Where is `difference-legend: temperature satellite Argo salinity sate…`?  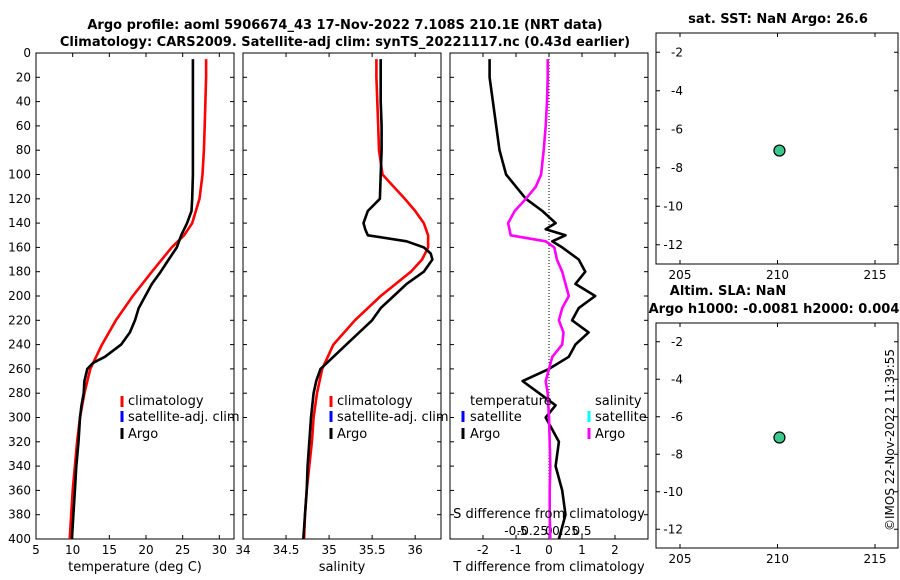 difference-legend: temperature satellite Argo salinity sate… is located at coordinates (554, 418).